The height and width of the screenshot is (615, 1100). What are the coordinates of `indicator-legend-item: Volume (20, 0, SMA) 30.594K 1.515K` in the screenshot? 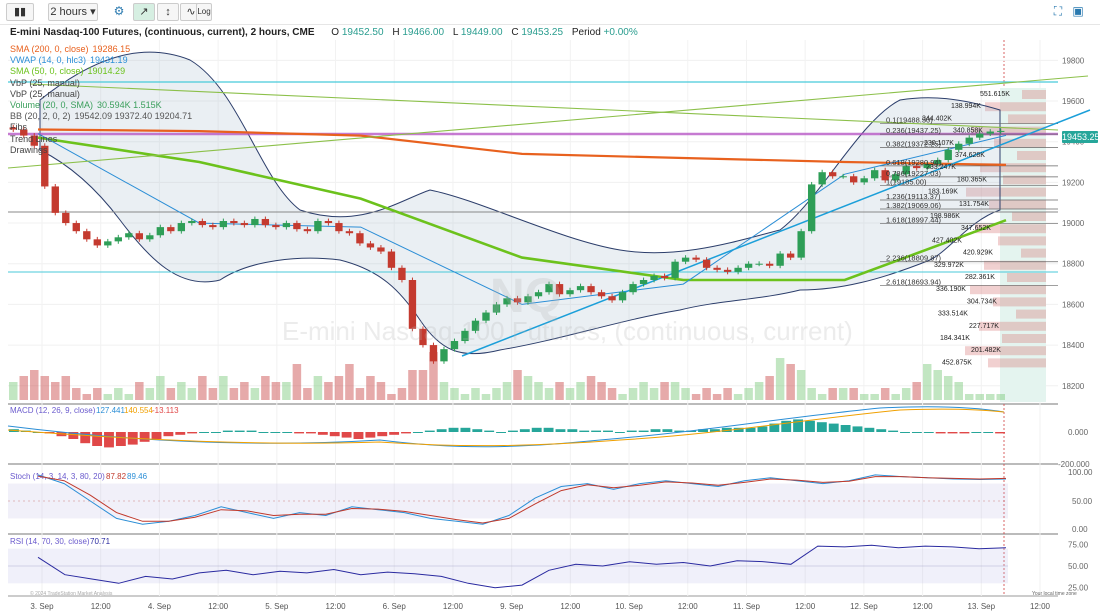 It's located at (88, 105).